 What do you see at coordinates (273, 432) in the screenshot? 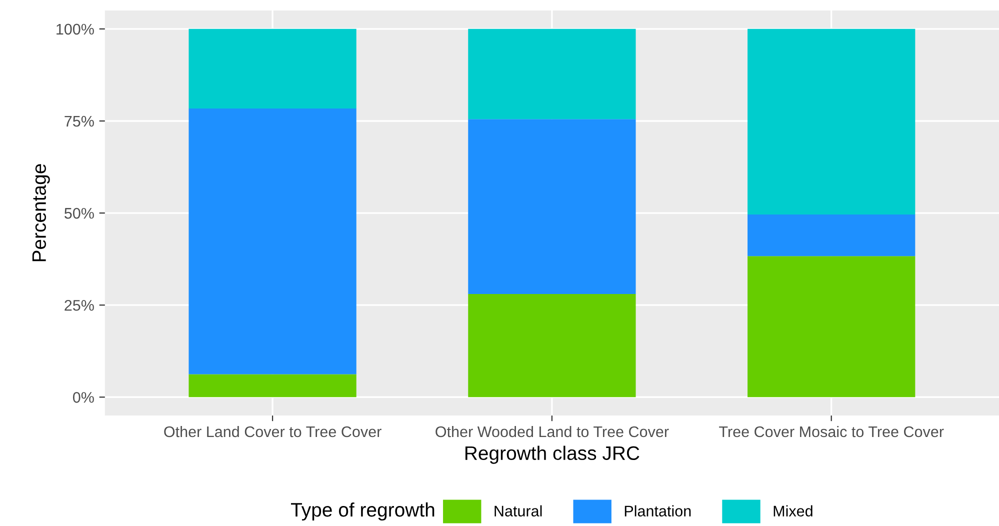
I see `x-tick-label: Other Land Cover to Tree Cover` at bounding box center [273, 432].